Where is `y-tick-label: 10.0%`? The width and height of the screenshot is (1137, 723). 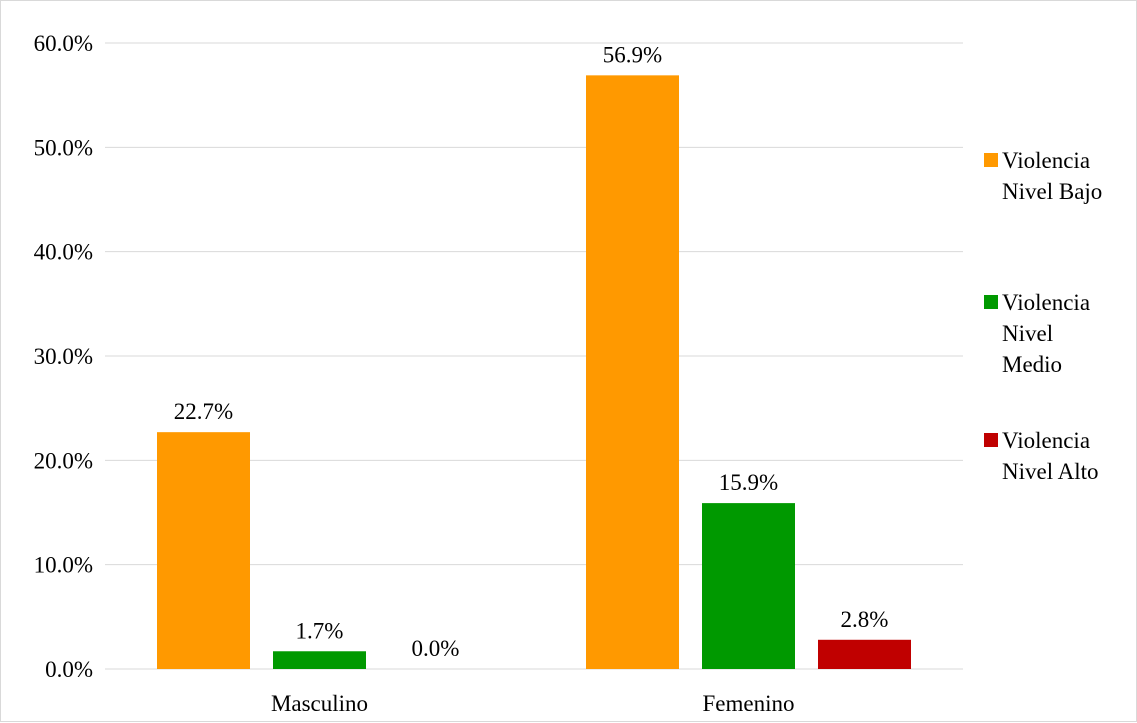 y-tick-label: 10.0% is located at coordinates (63, 565).